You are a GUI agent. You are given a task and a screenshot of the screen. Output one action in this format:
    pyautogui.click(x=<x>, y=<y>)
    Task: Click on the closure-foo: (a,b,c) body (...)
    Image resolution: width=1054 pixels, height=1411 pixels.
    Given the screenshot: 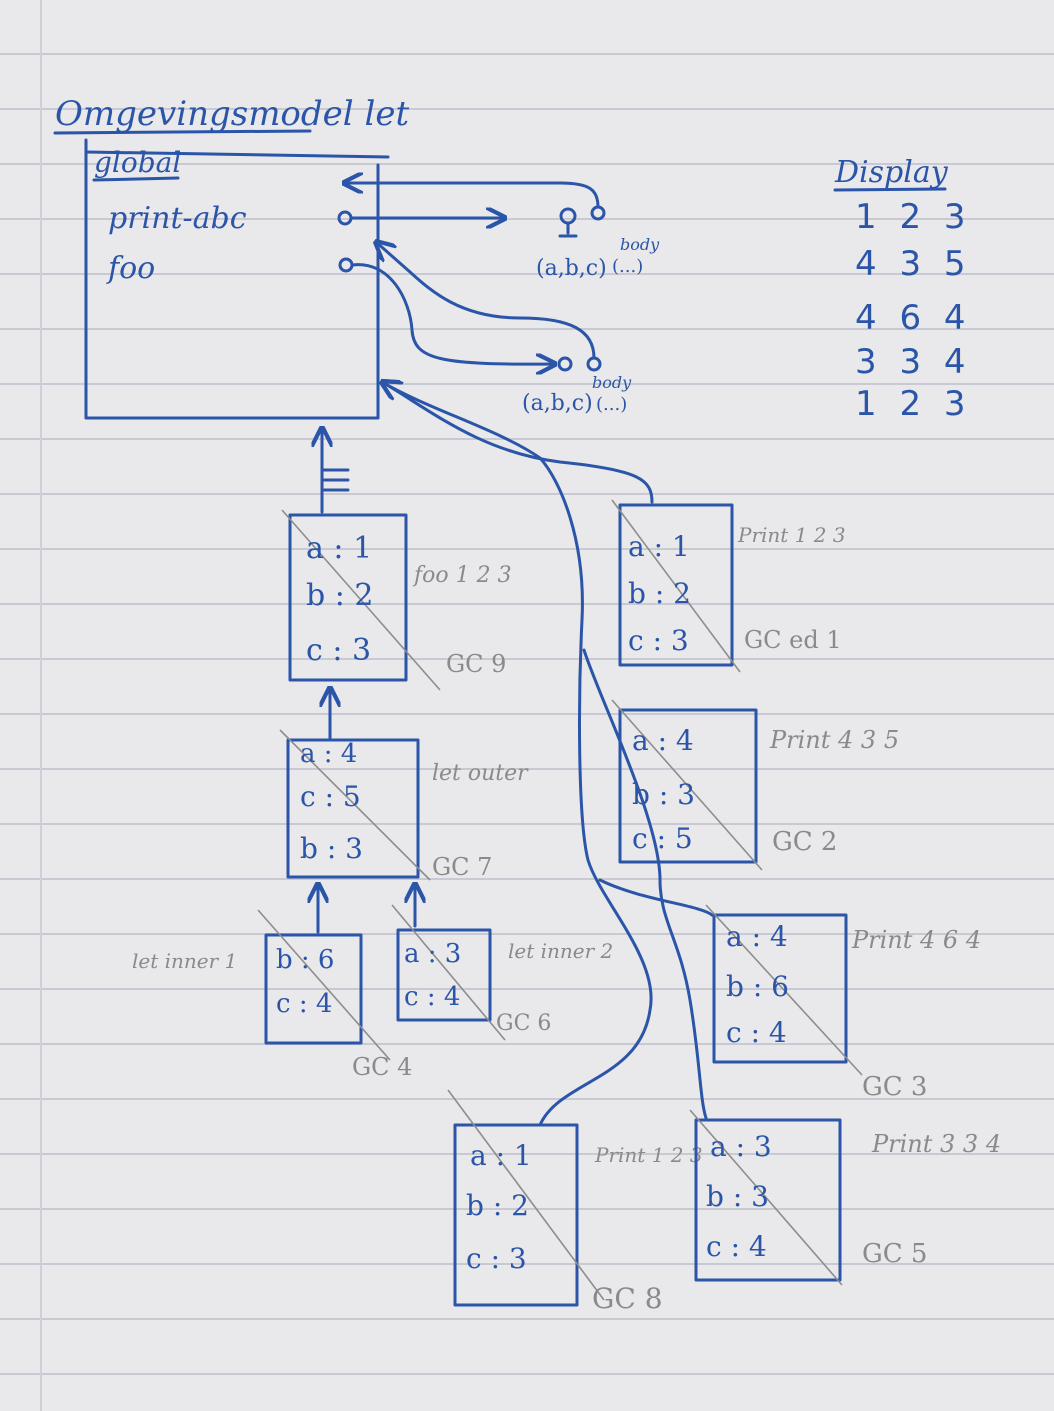 What is the action you would take?
    pyautogui.click(x=577, y=386)
    